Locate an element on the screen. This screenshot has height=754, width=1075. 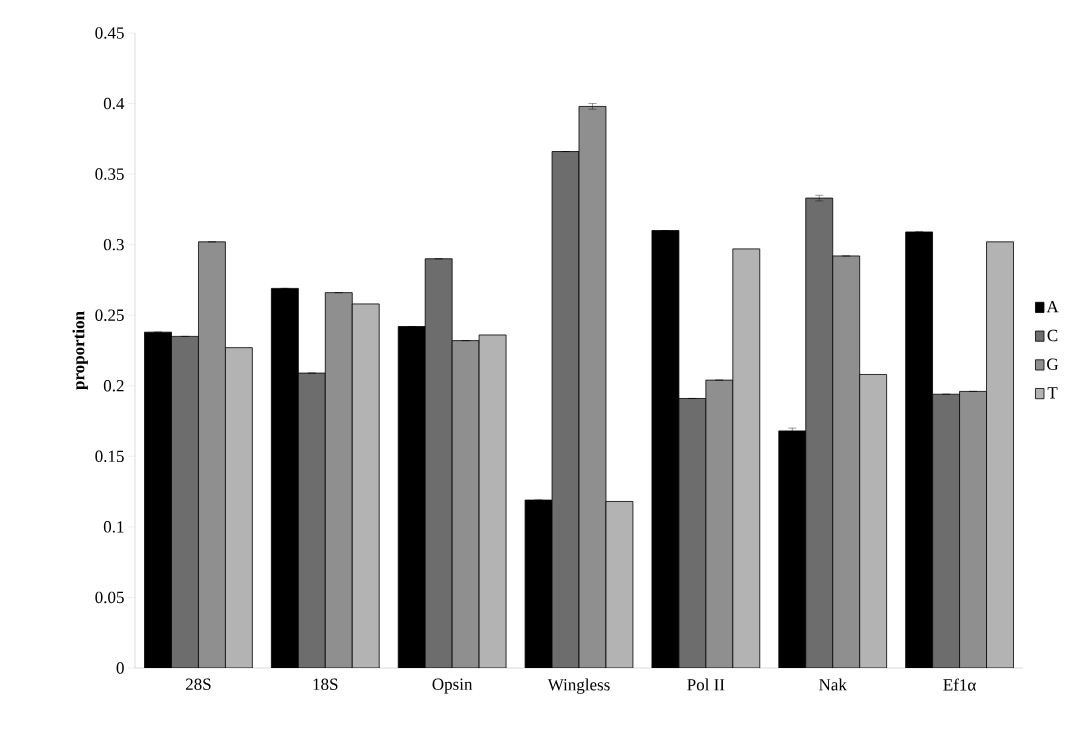
y-tick-label: 0.4 is located at coordinates (114, 103).